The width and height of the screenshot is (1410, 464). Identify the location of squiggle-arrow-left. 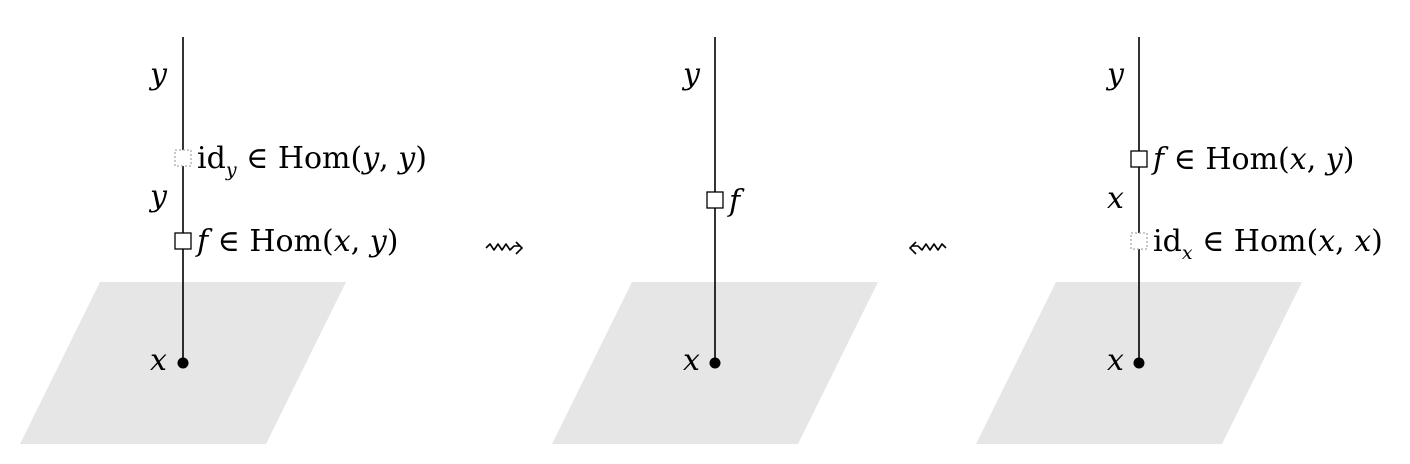
(927, 248).